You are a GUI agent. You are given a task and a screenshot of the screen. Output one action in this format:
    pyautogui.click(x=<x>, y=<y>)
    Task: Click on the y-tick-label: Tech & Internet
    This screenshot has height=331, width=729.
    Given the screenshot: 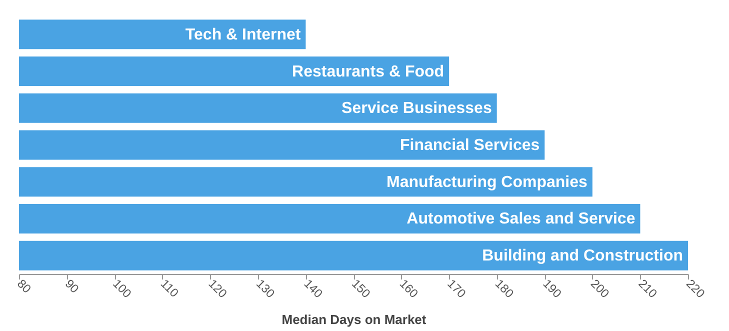 What is the action you would take?
    pyautogui.click(x=243, y=35)
    